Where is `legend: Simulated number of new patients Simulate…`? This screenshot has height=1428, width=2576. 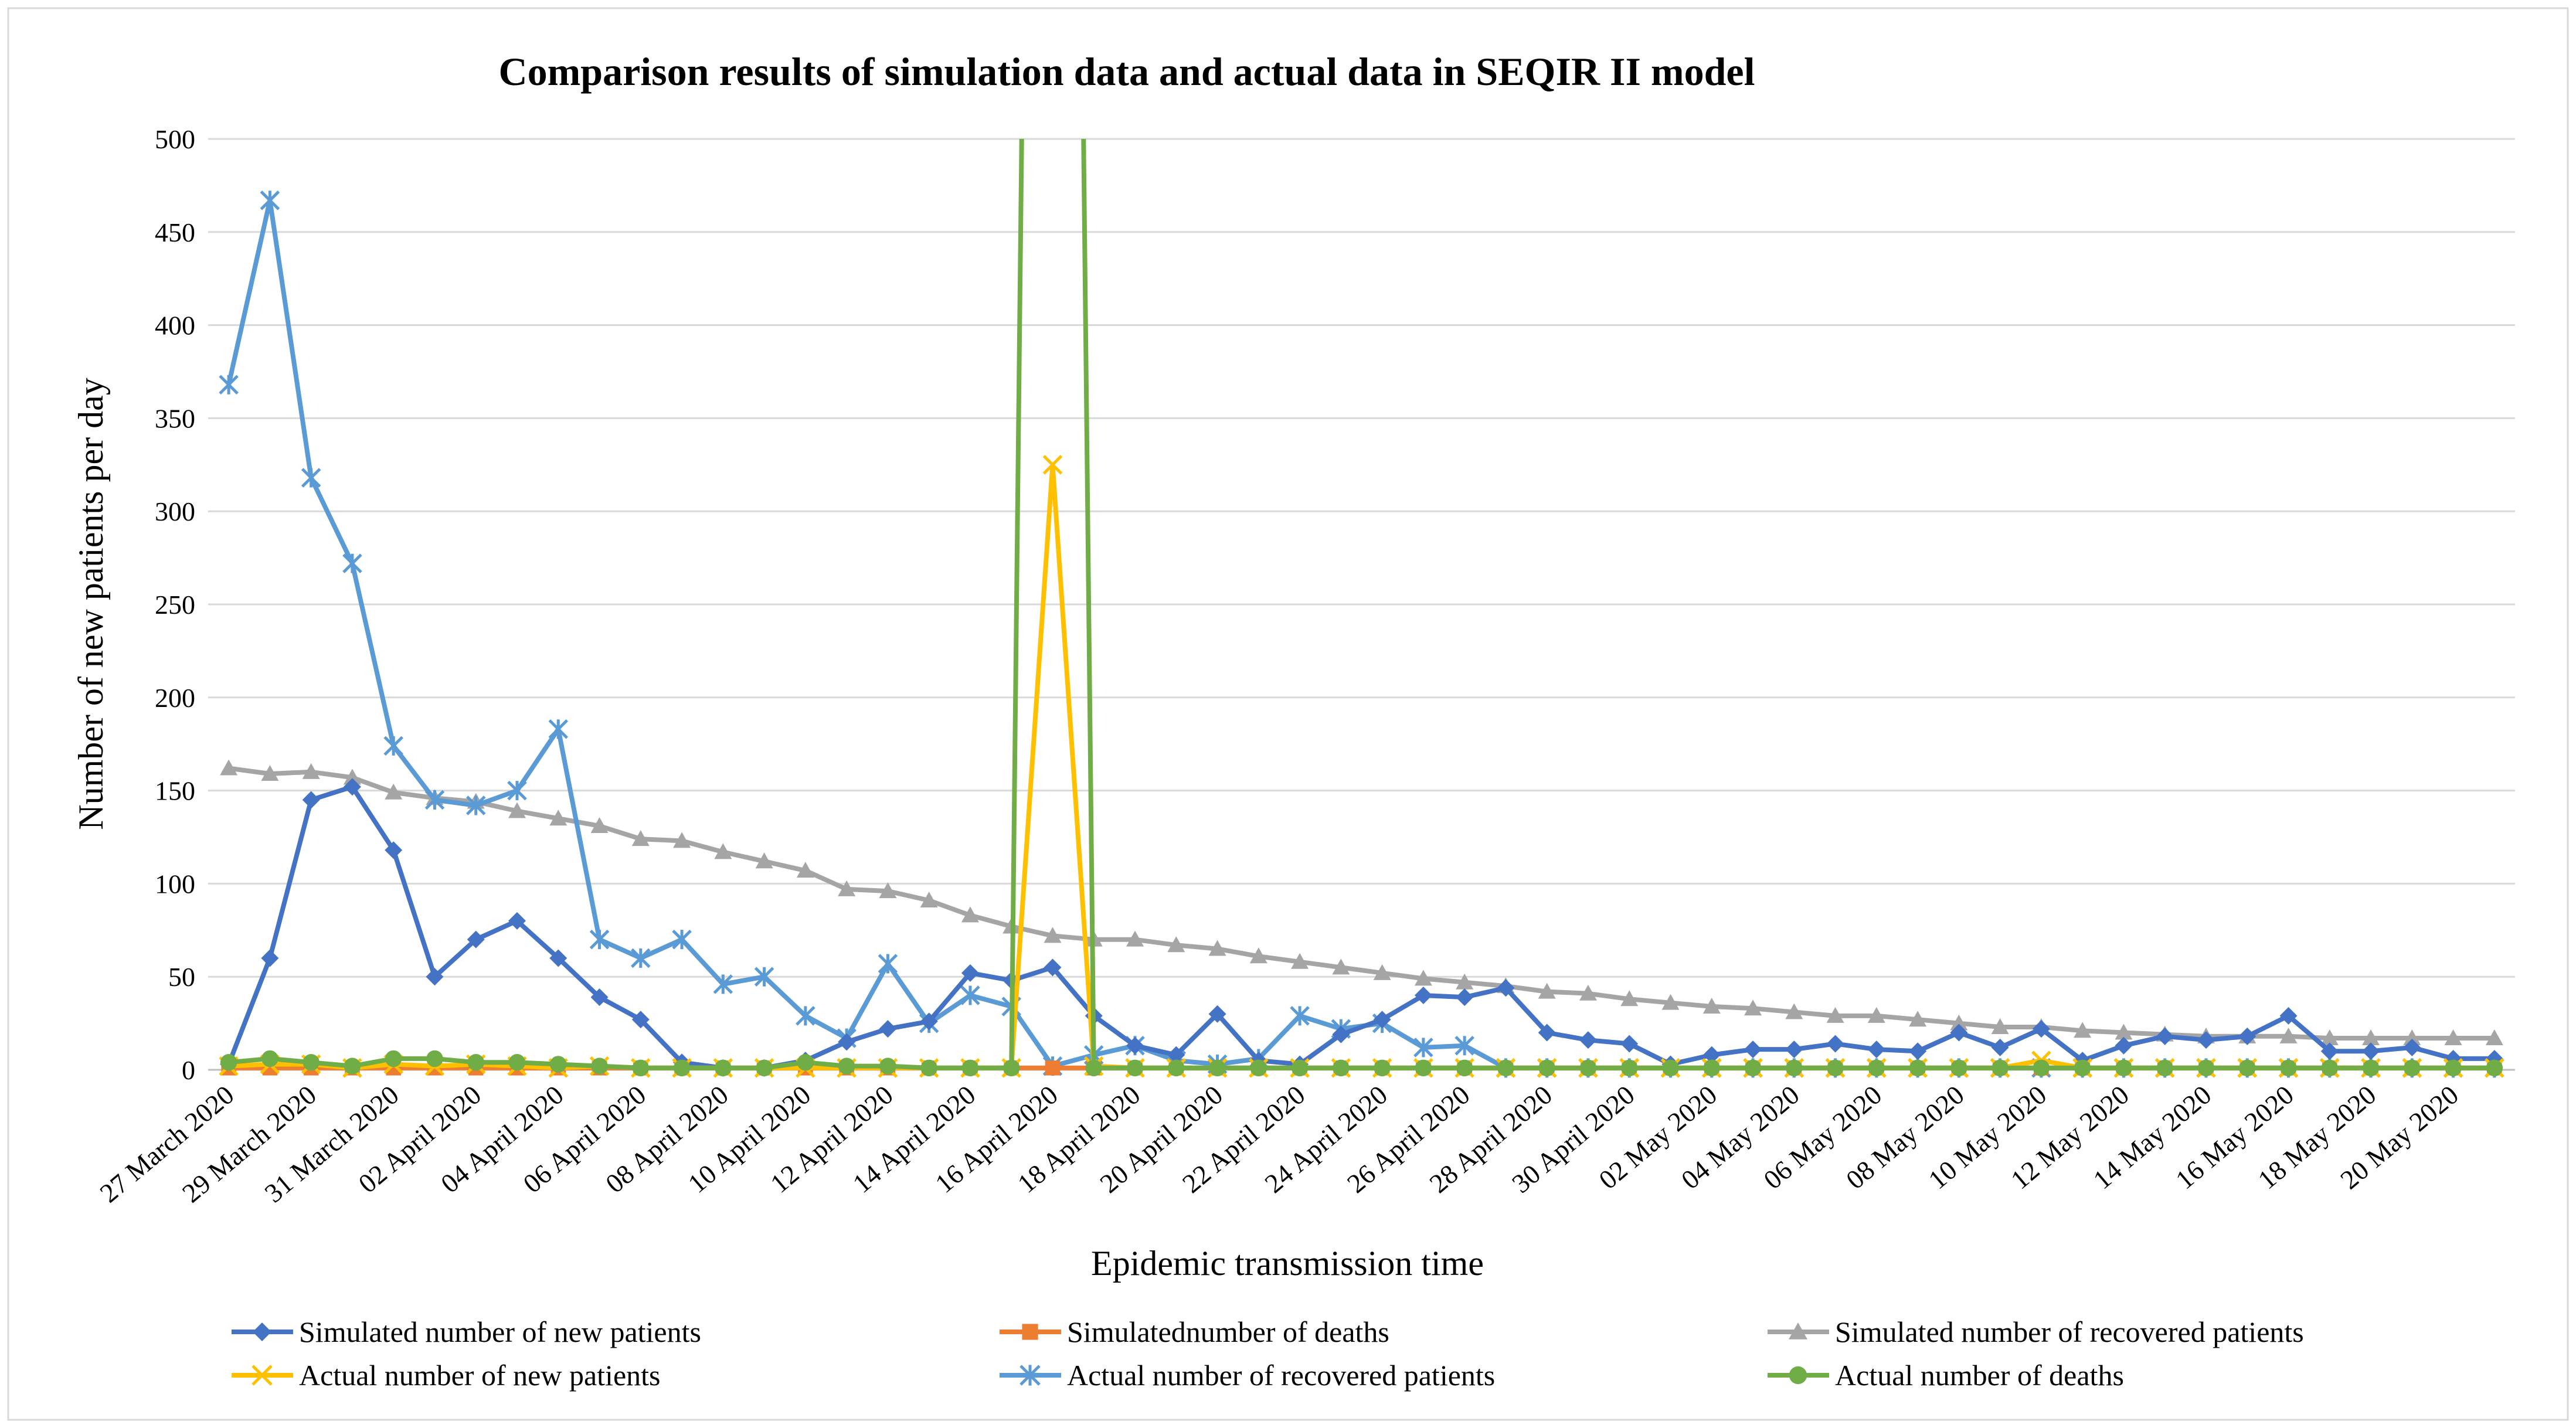 legend: Simulated number of new patients Simulate… is located at coordinates (1268, 1353).